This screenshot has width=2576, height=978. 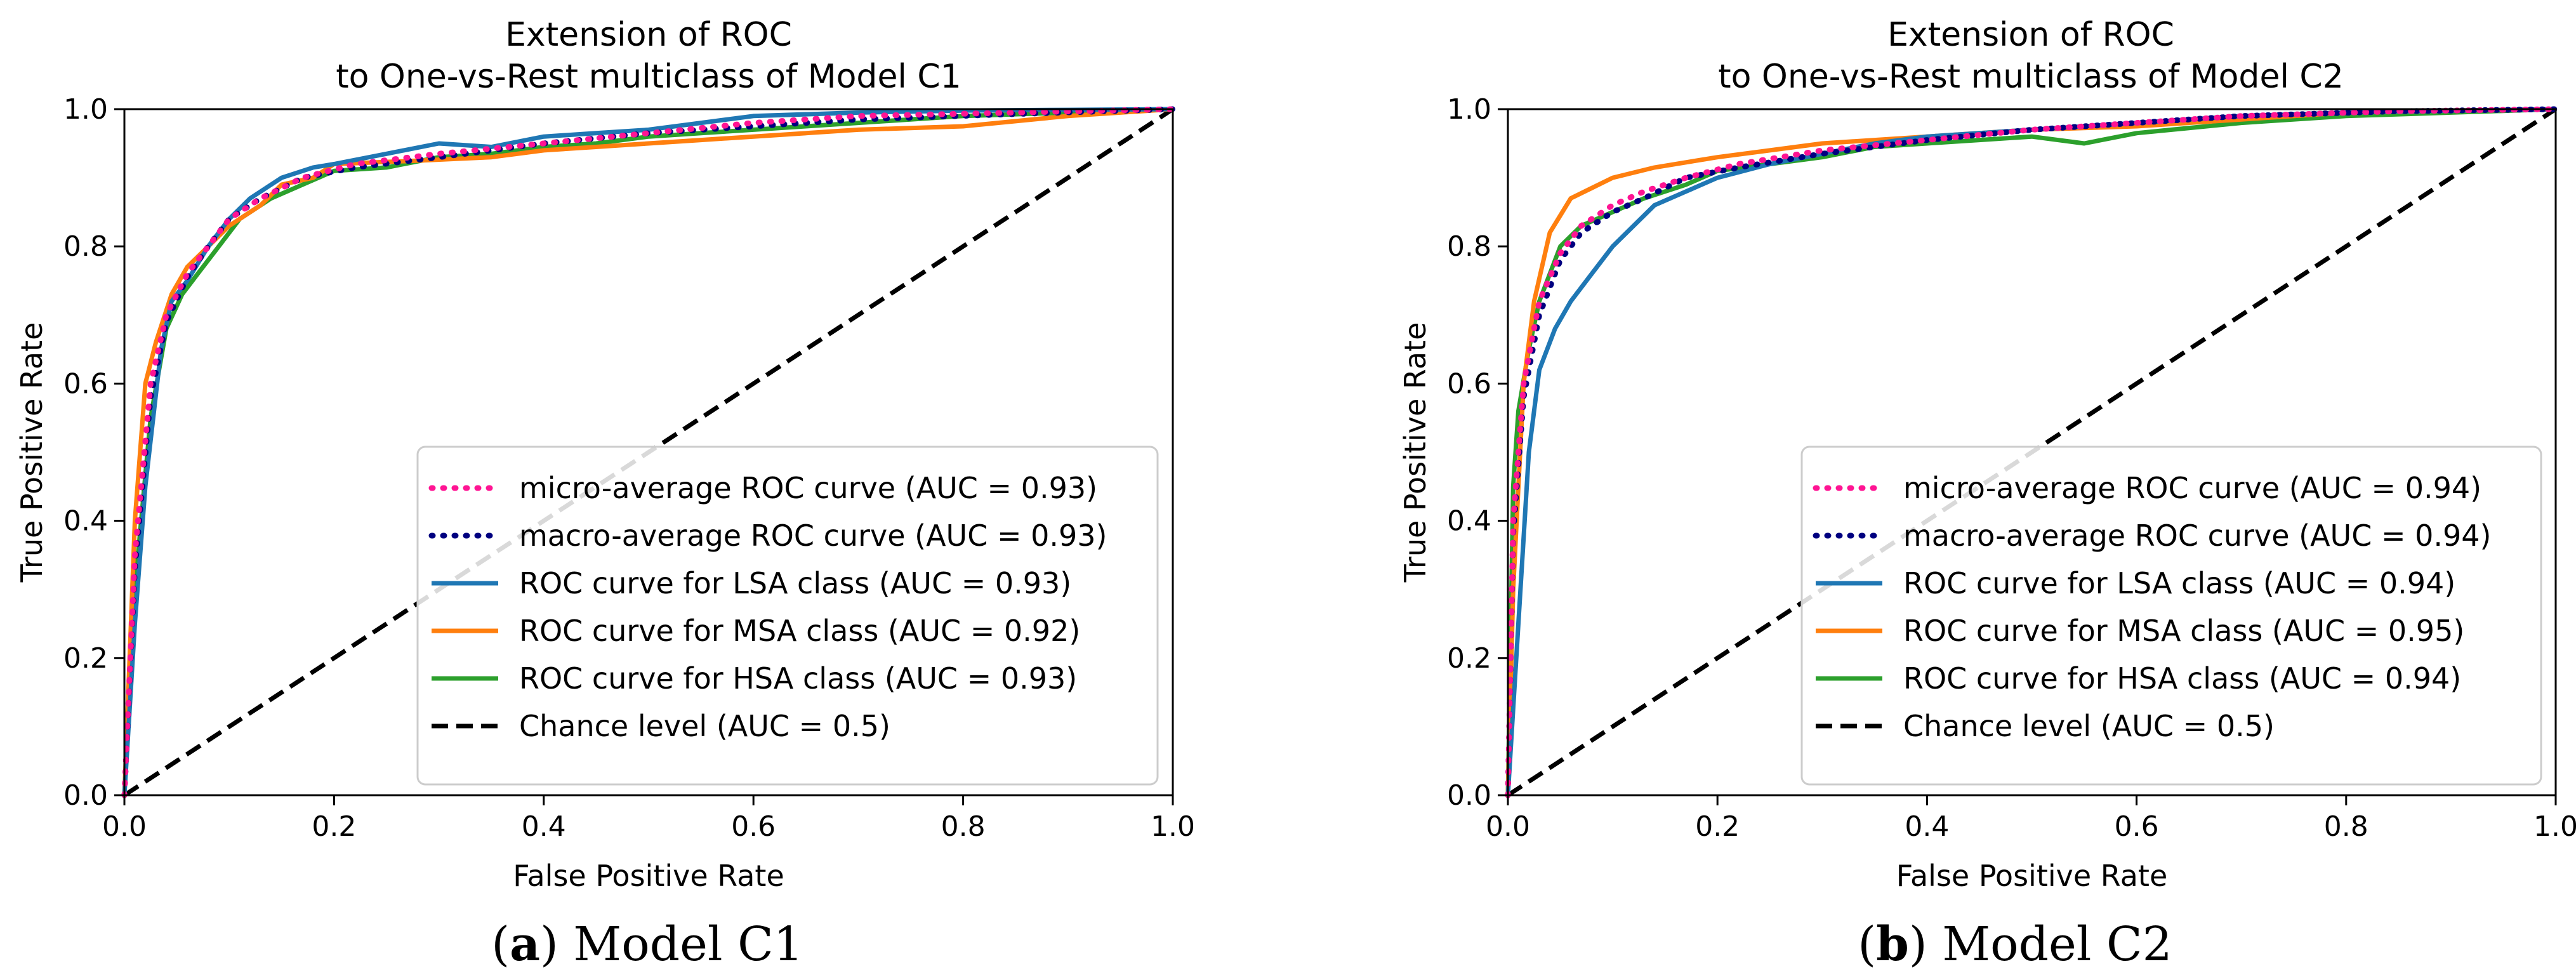 I want to click on legend-label-msa: ROC curve for MSA class (AUC = 0.95), so click(x=2183, y=631).